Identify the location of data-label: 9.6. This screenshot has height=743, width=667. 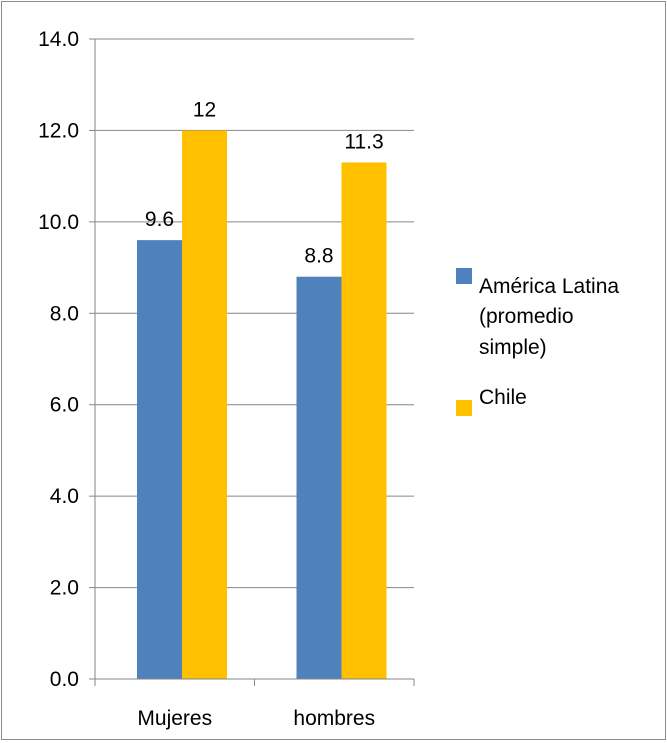
(159, 219).